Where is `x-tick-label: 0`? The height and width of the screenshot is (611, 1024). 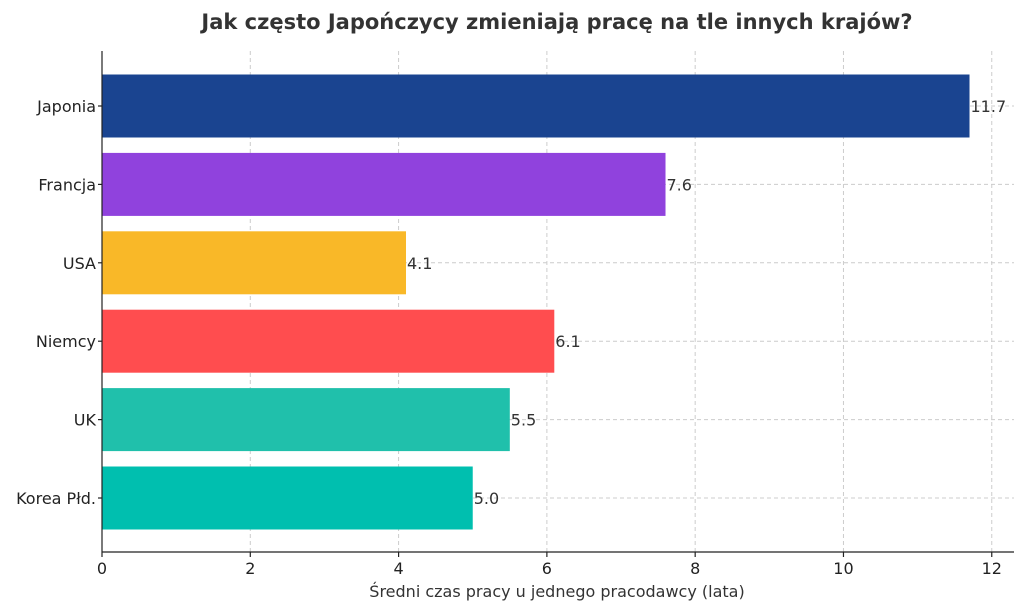
x-tick-label: 0 is located at coordinates (102, 568).